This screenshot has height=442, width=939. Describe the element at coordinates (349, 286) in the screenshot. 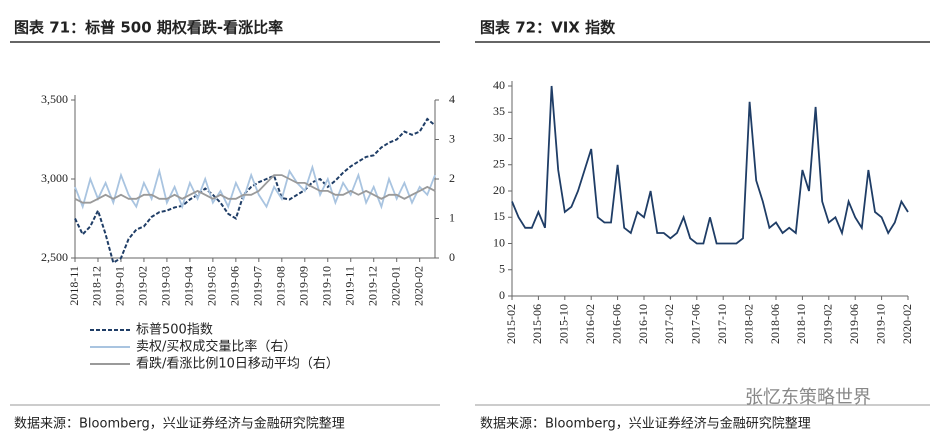

I see `x-tick-label: 2019-11` at that location.